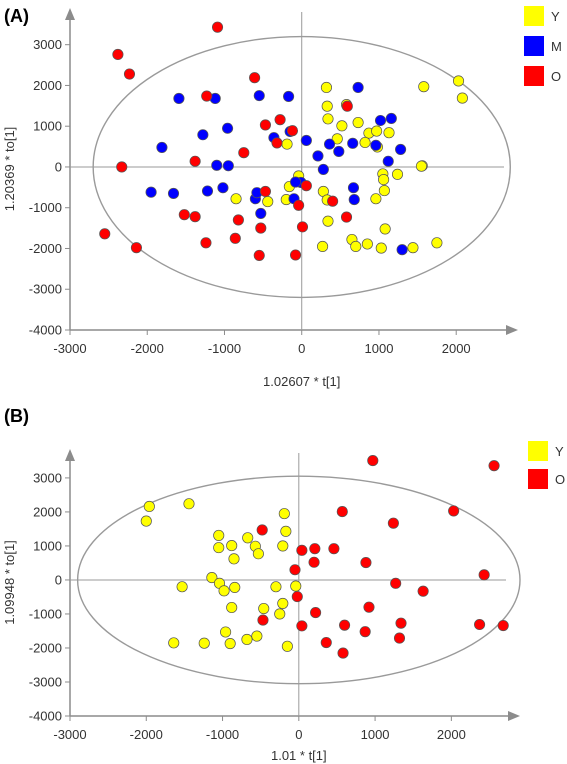 The image size is (567, 764). Describe the element at coordinates (538, 479) in the screenshot. I see `legend-swatch-o` at that location.